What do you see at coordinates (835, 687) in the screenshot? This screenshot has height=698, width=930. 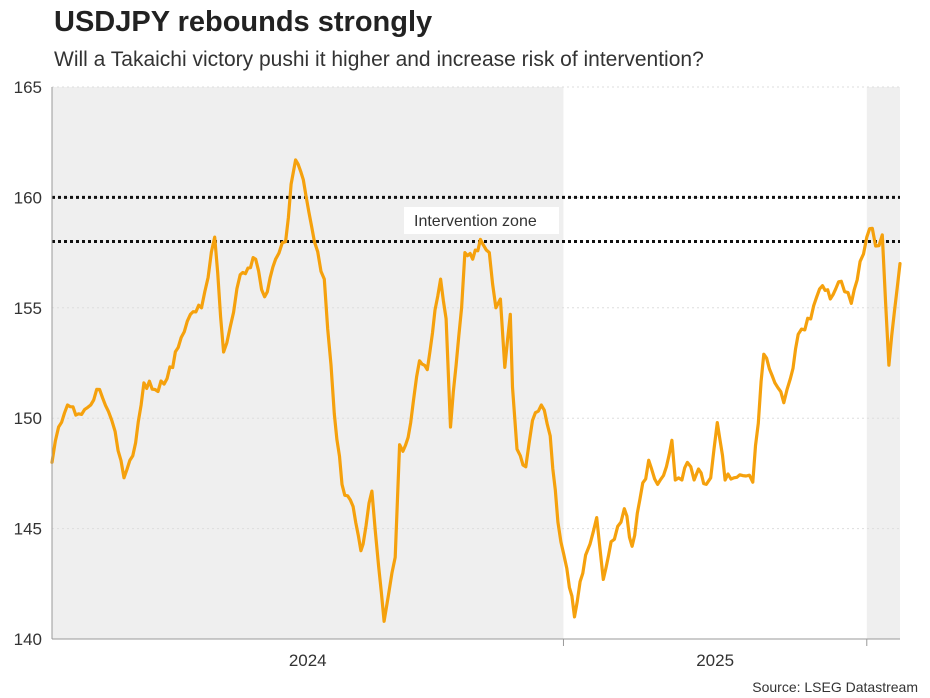 I see `source-note: Source: LSEG Datastream` at bounding box center [835, 687].